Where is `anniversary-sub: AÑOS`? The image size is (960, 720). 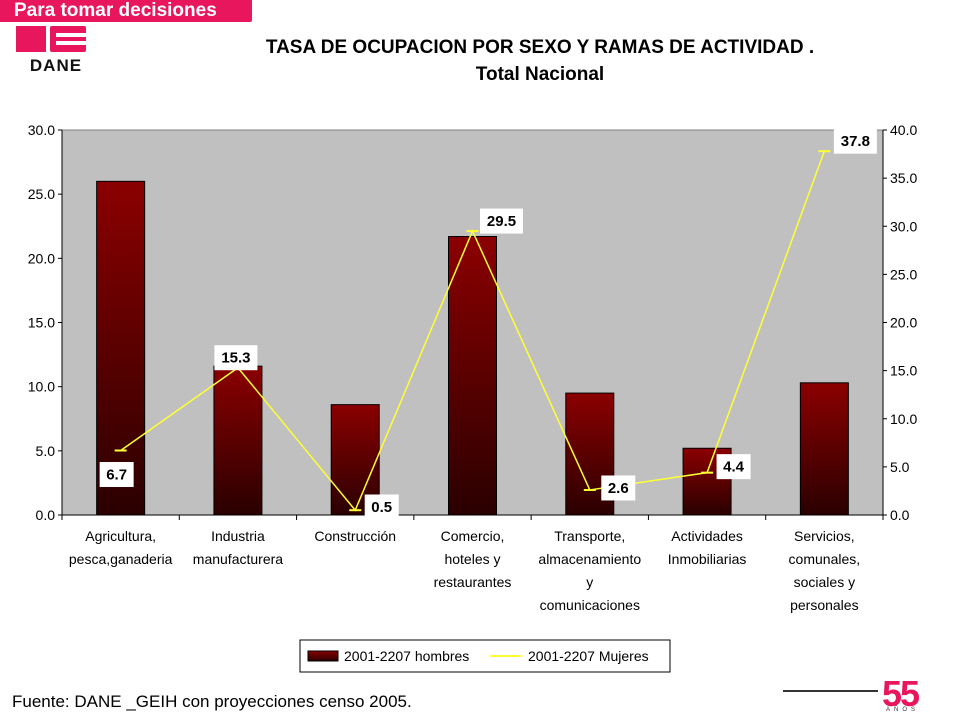
anniversary-sub: AÑOS is located at coordinates (903, 710).